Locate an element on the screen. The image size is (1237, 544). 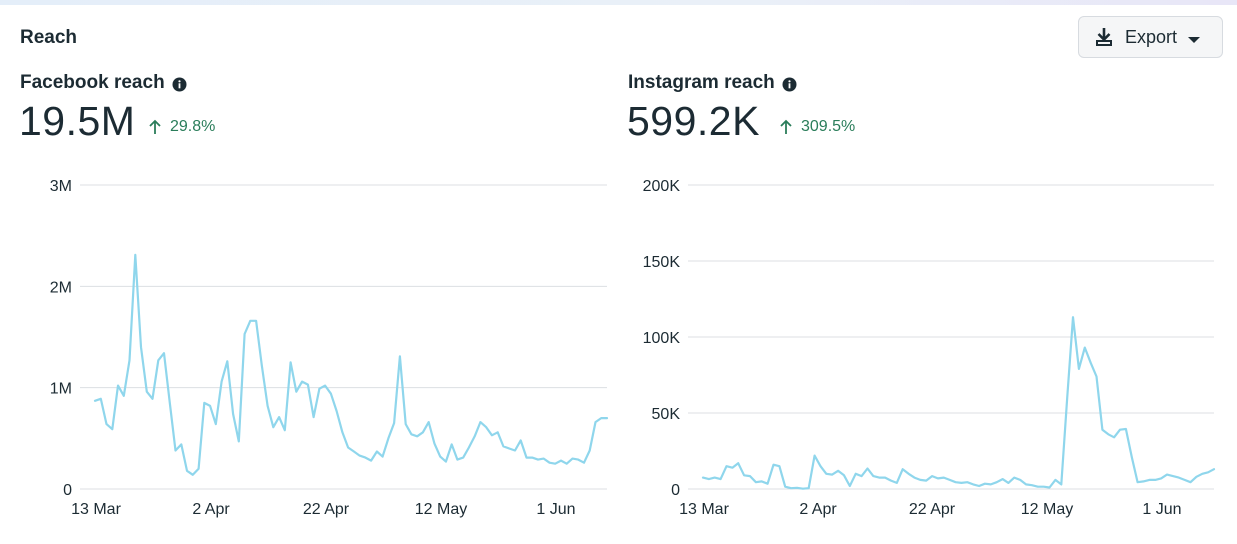
fb-x-tick-label: 22 Apr is located at coordinates (326, 509).